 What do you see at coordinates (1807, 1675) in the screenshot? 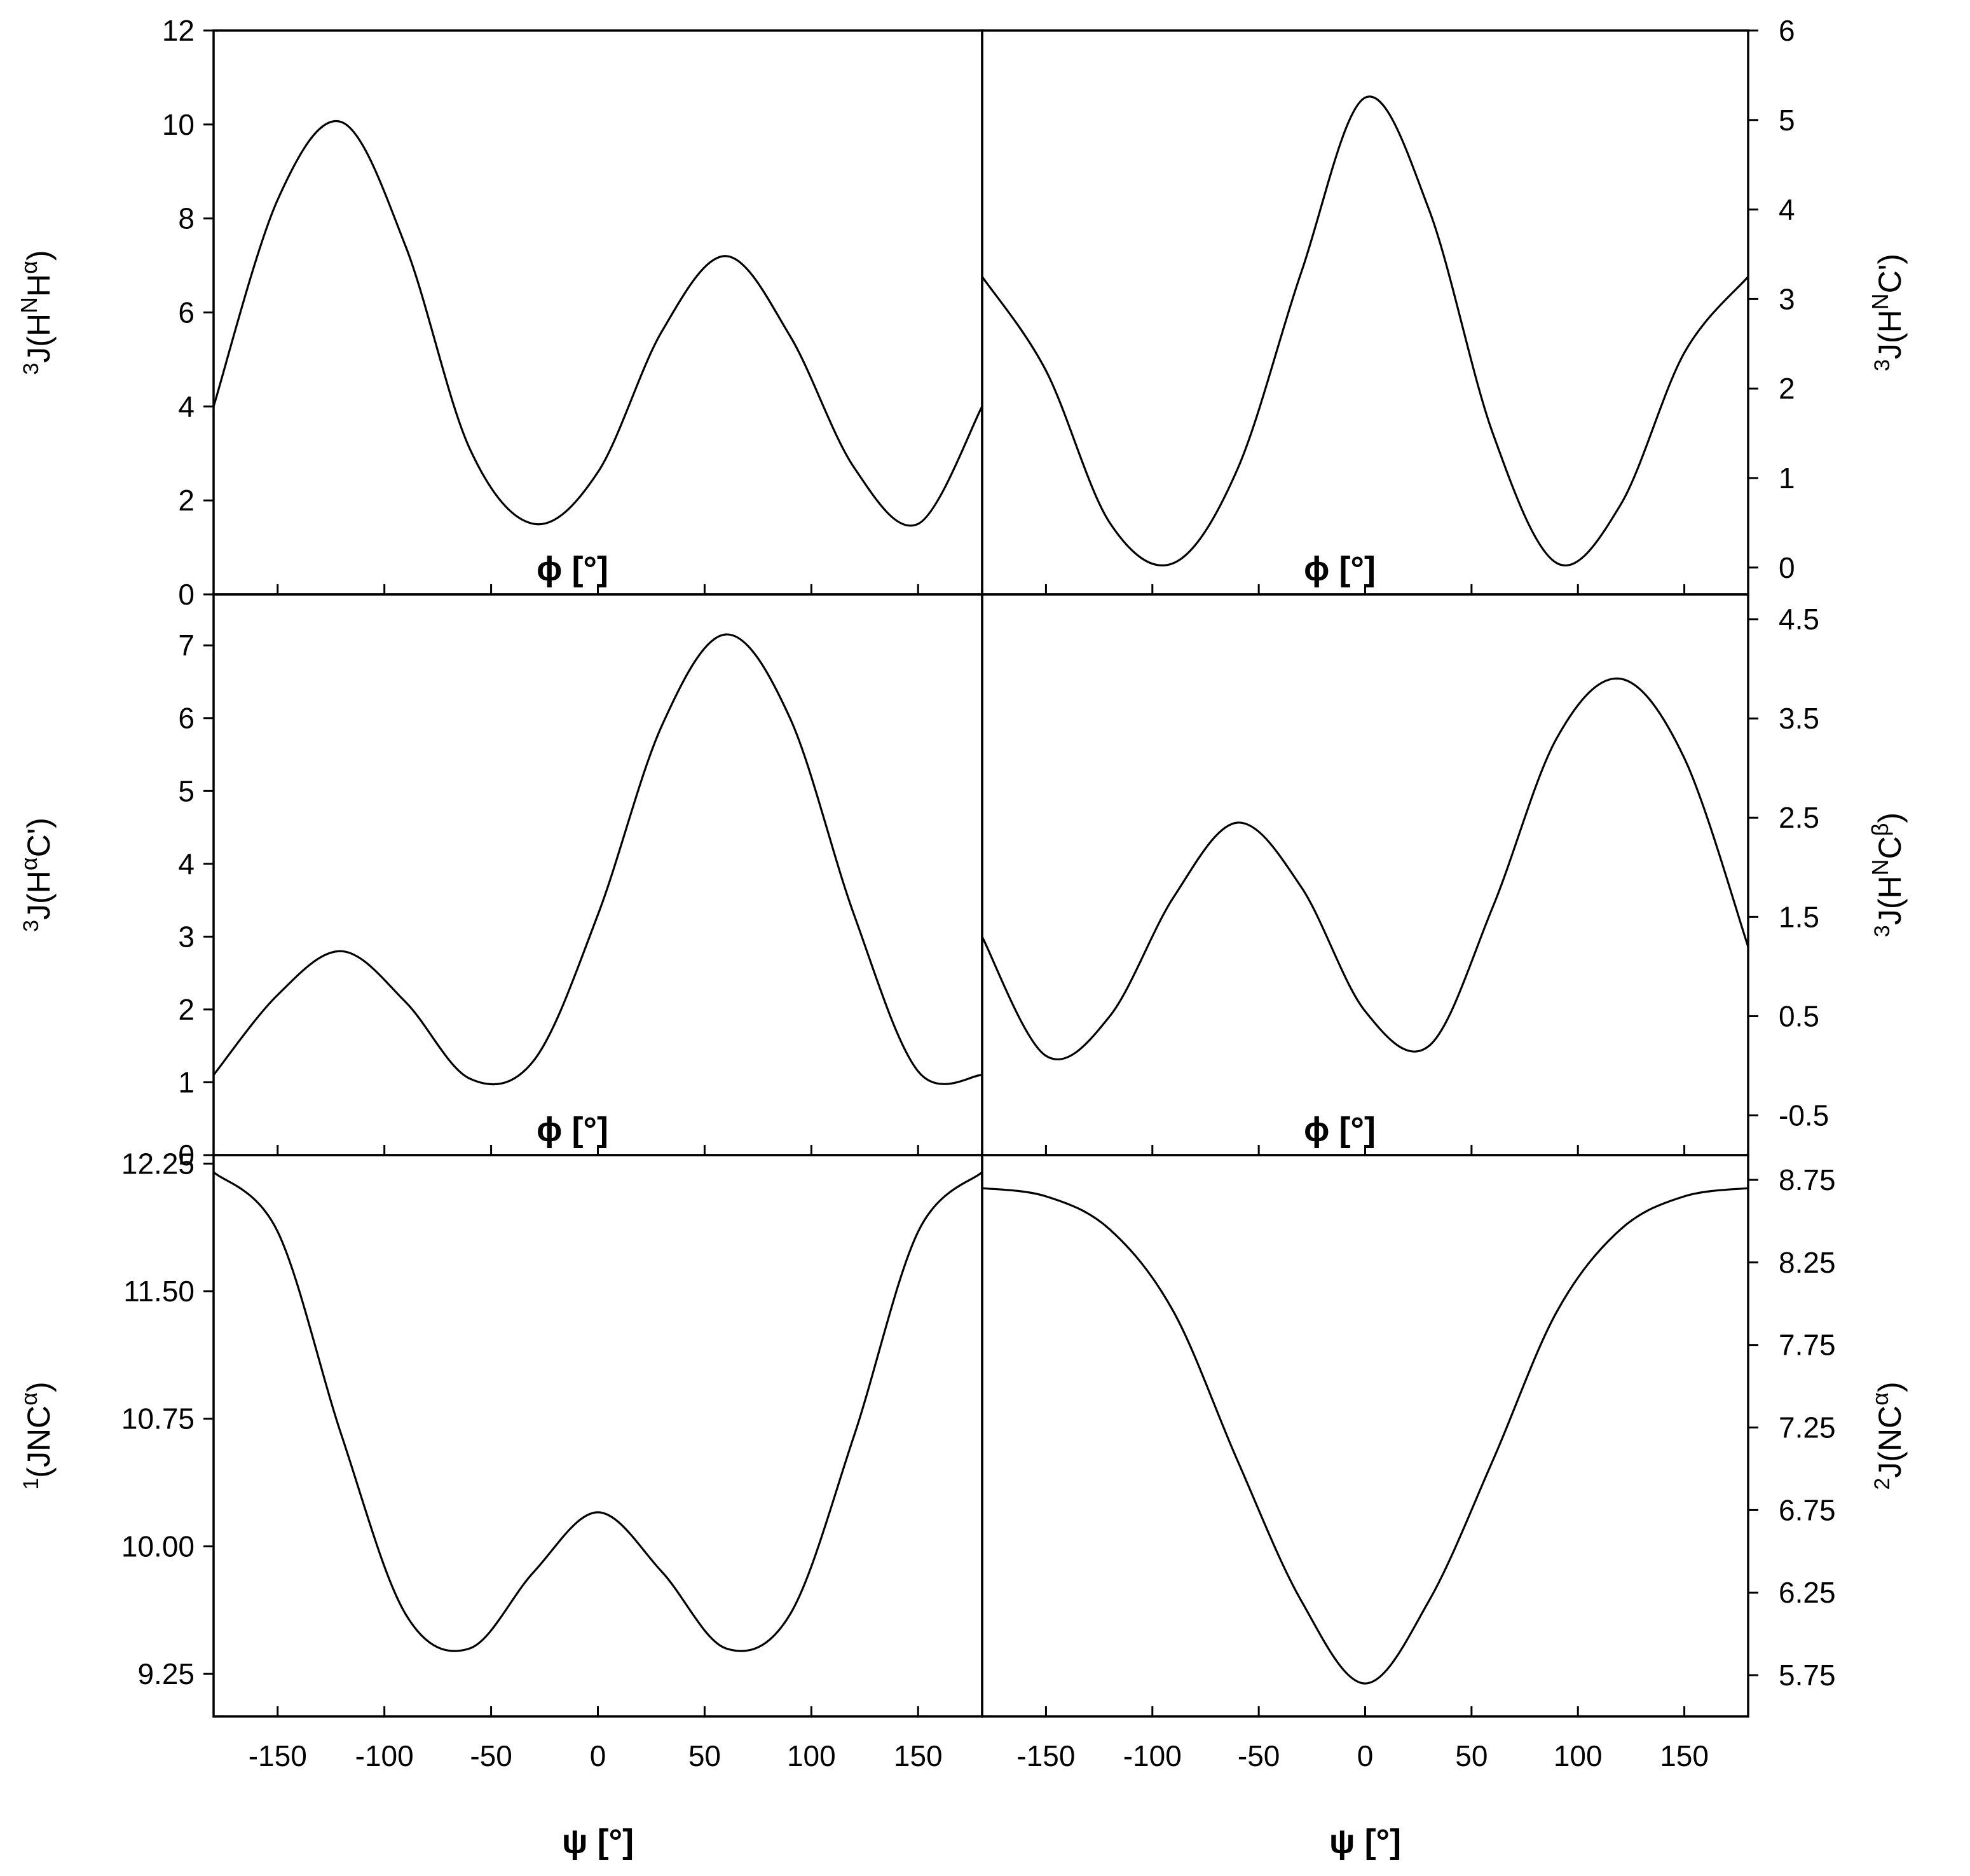
I see `y-tick-label: 5.75` at bounding box center [1807, 1675].